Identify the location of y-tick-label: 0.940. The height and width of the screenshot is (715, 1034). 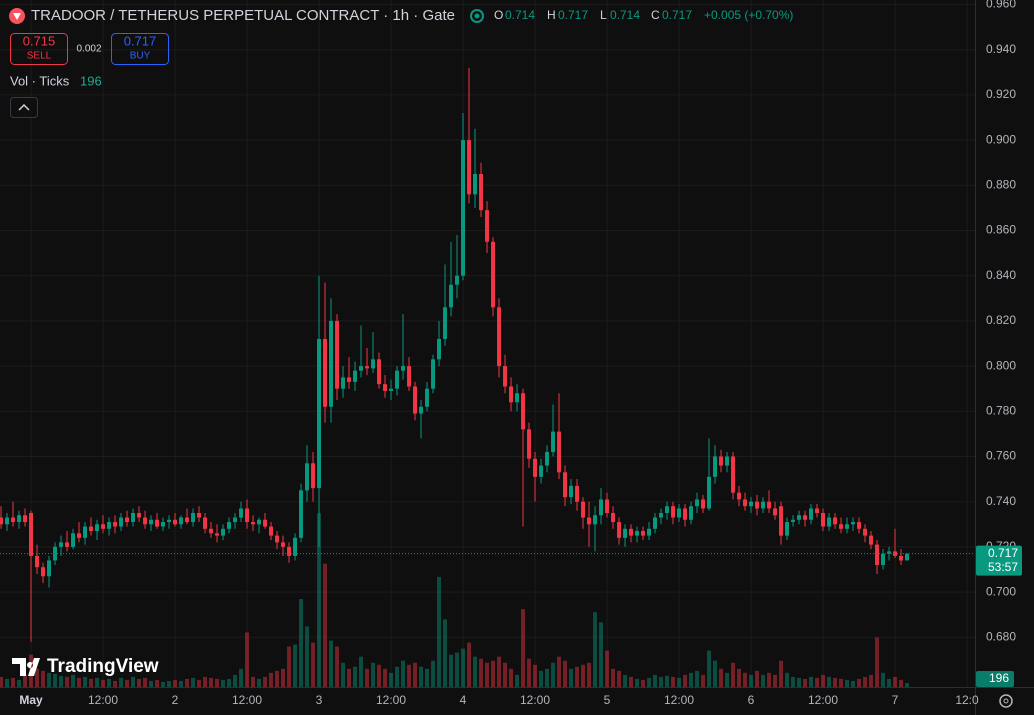
(1001, 49).